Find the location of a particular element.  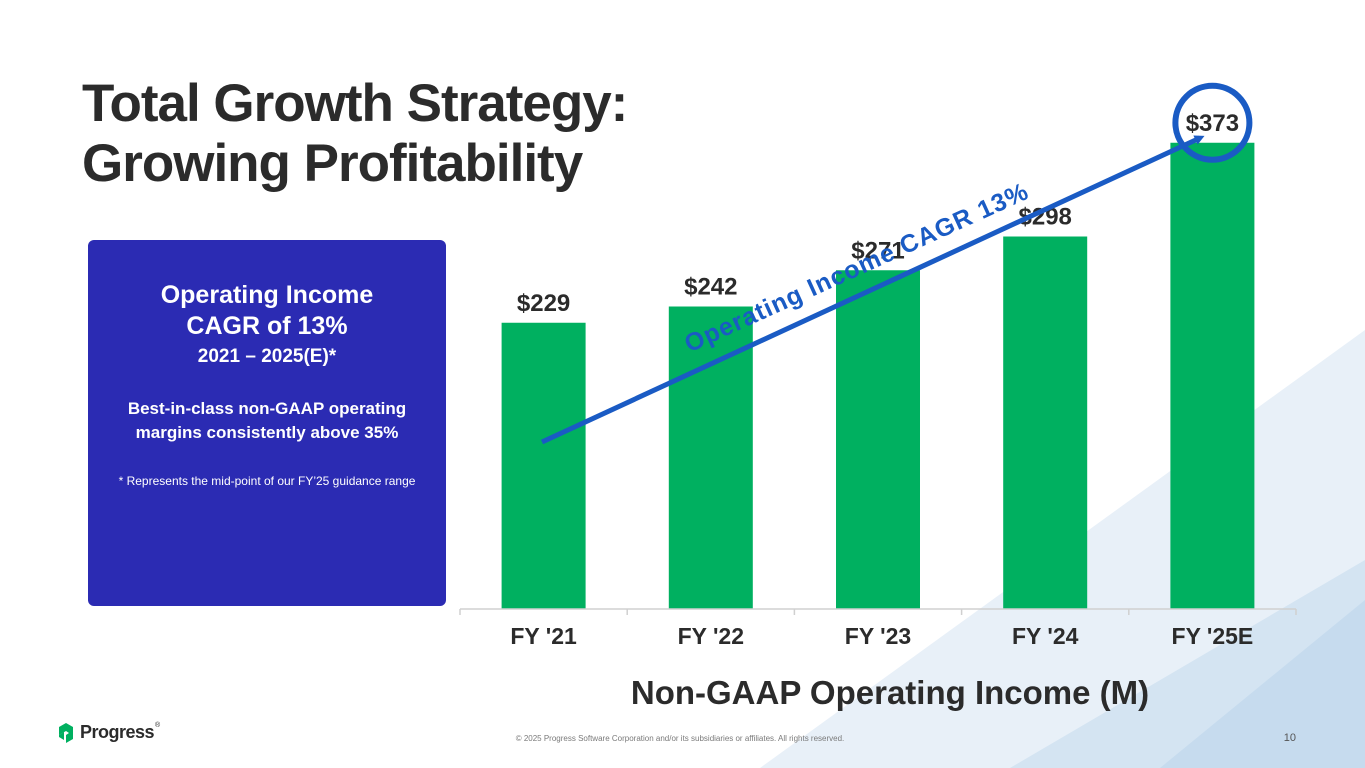

bar-value-label: $373 is located at coordinates (1212, 123).